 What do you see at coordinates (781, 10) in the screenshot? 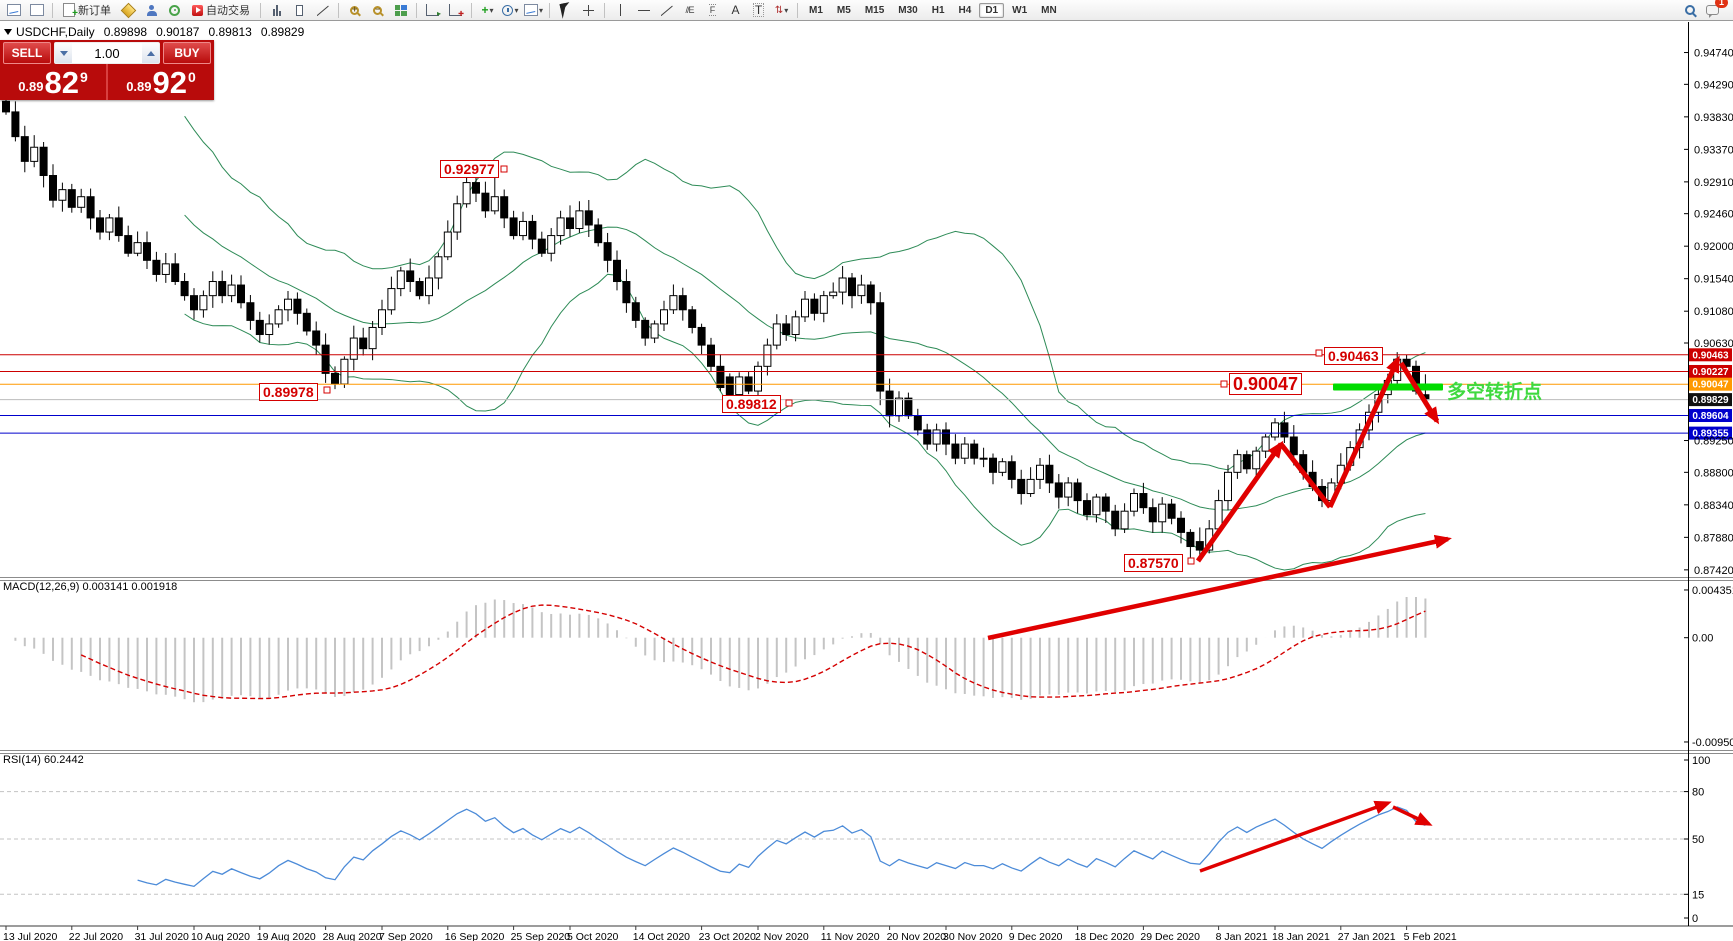
I see `arrows-tool-button: ⇅ ▾` at bounding box center [781, 10].